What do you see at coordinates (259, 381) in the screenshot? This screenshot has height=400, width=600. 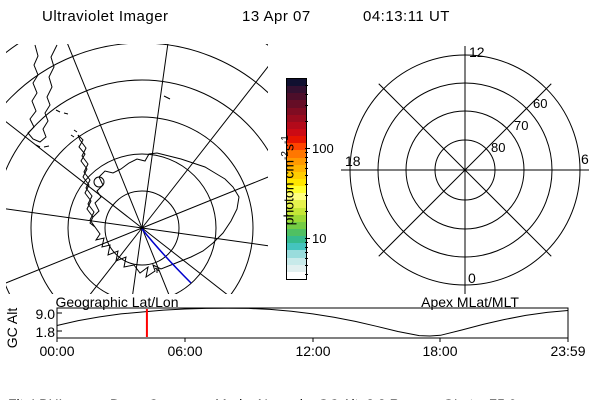 I see `status-mode-dsp: Mode: Normal Dsp: 0.0` at bounding box center [259, 381].